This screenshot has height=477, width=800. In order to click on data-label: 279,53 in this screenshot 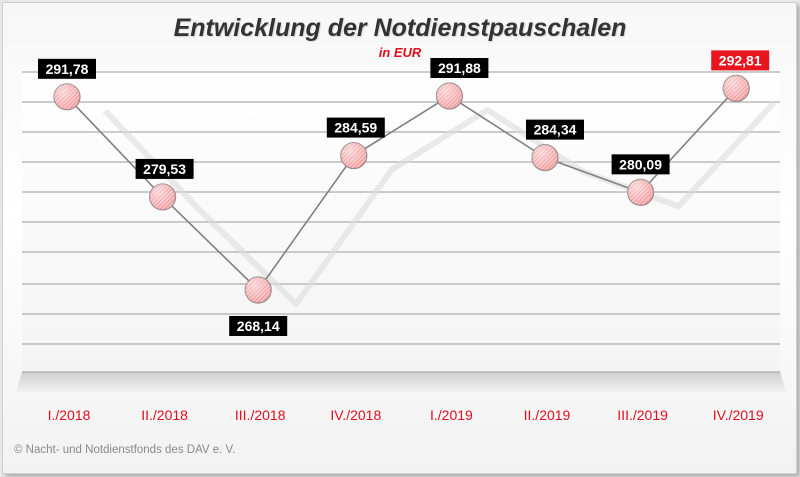, I will do `click(164, 168)`.